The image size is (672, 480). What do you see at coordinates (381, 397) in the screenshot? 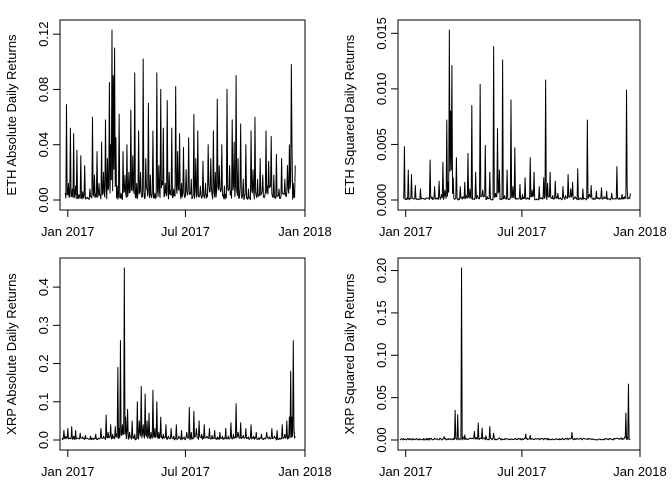
I see `y-tick-label: 0.05` at bounding box center [381, 397].